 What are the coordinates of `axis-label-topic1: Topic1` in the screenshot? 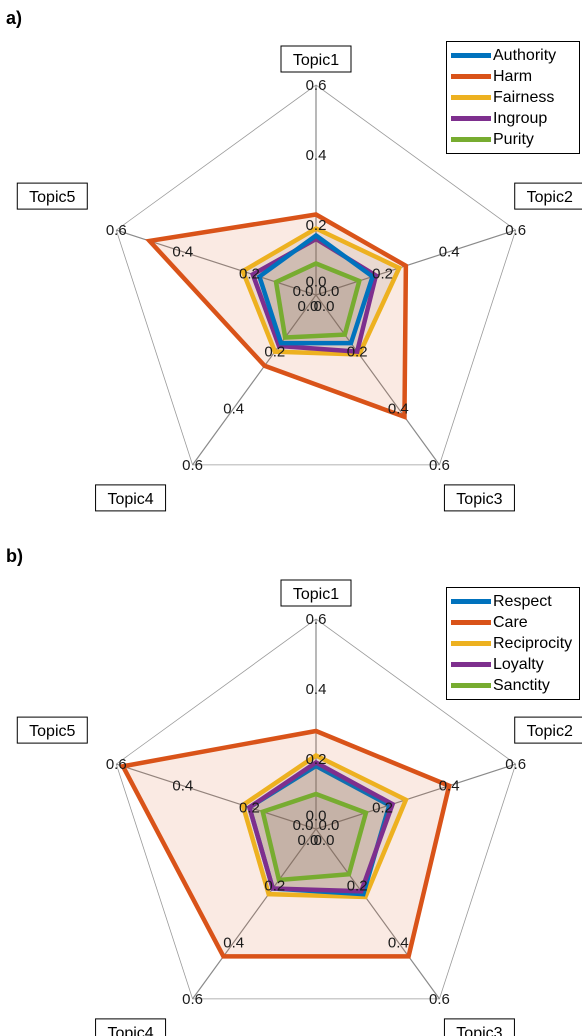 It's located at (316, 60).